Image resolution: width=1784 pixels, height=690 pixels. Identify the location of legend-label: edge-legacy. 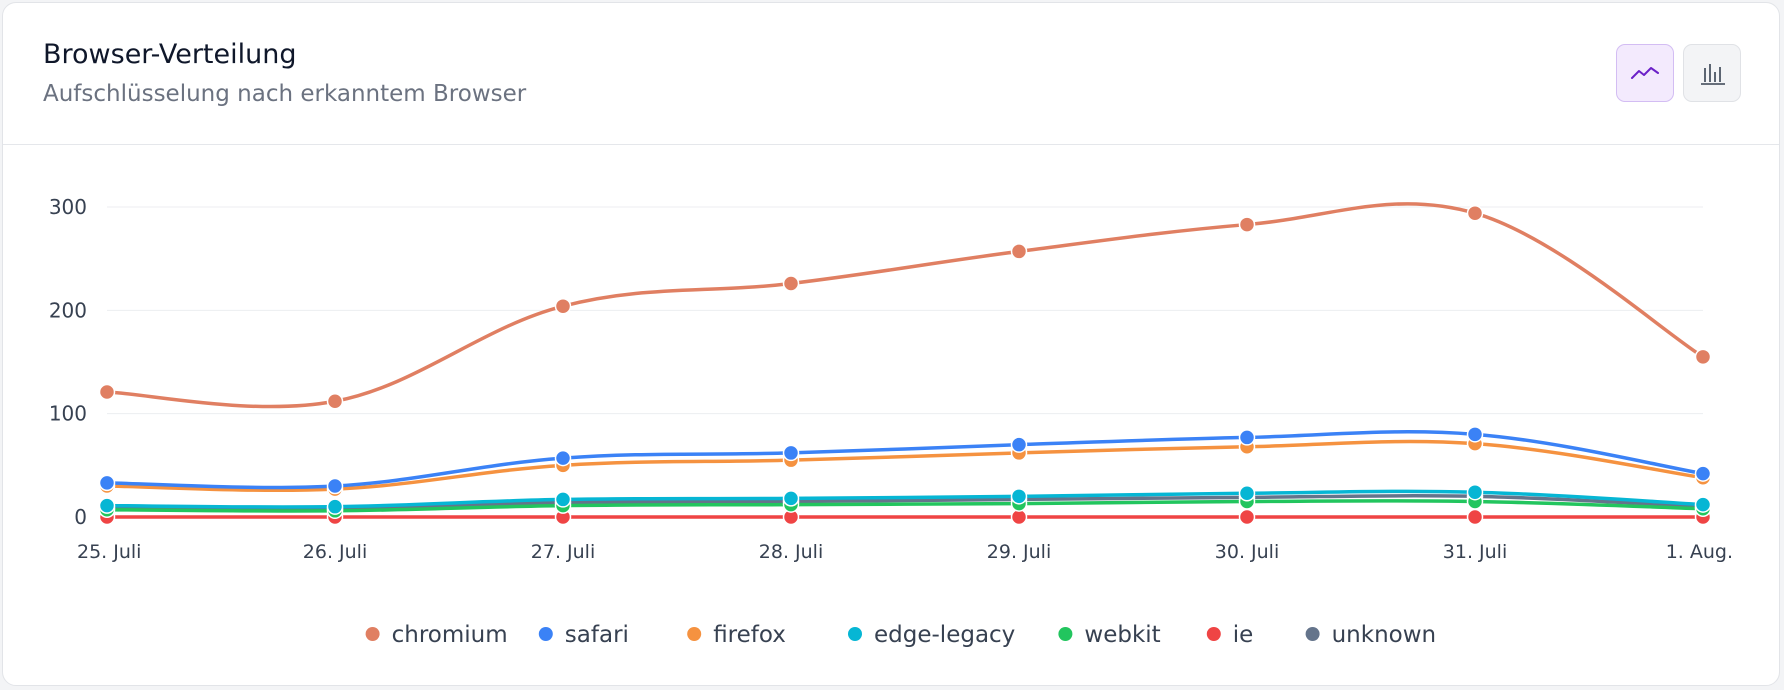
(944, 635).